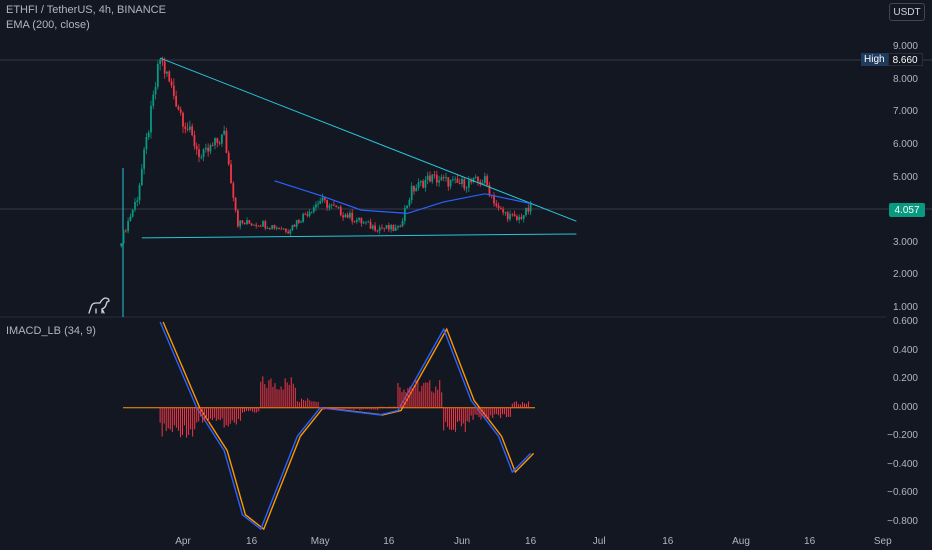  I want to click on price-axis-label: 9.000, so click(905, 46).